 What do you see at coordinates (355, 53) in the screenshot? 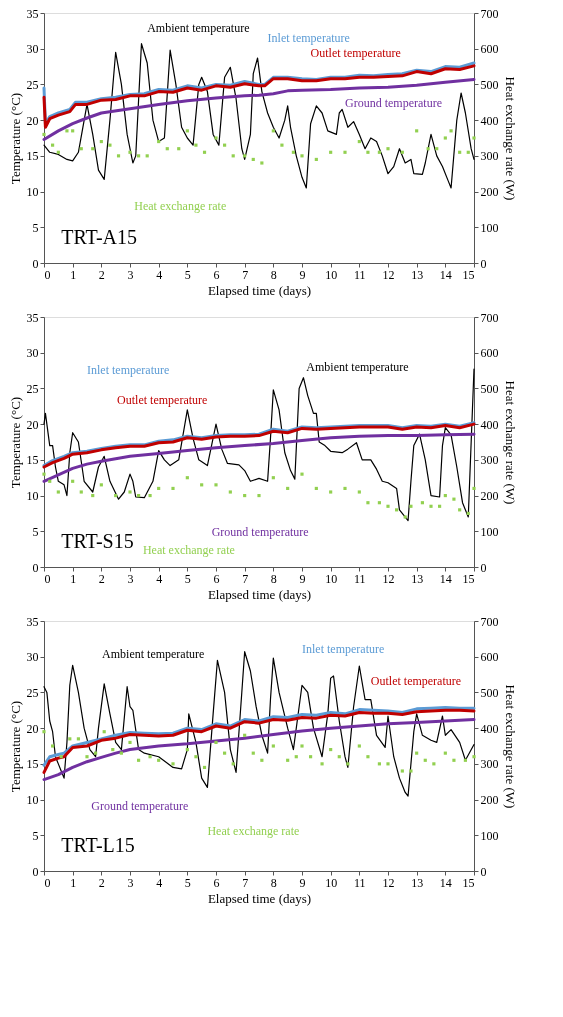
I see `series-label: Outlet temperature` at bounding box center [355, 53].